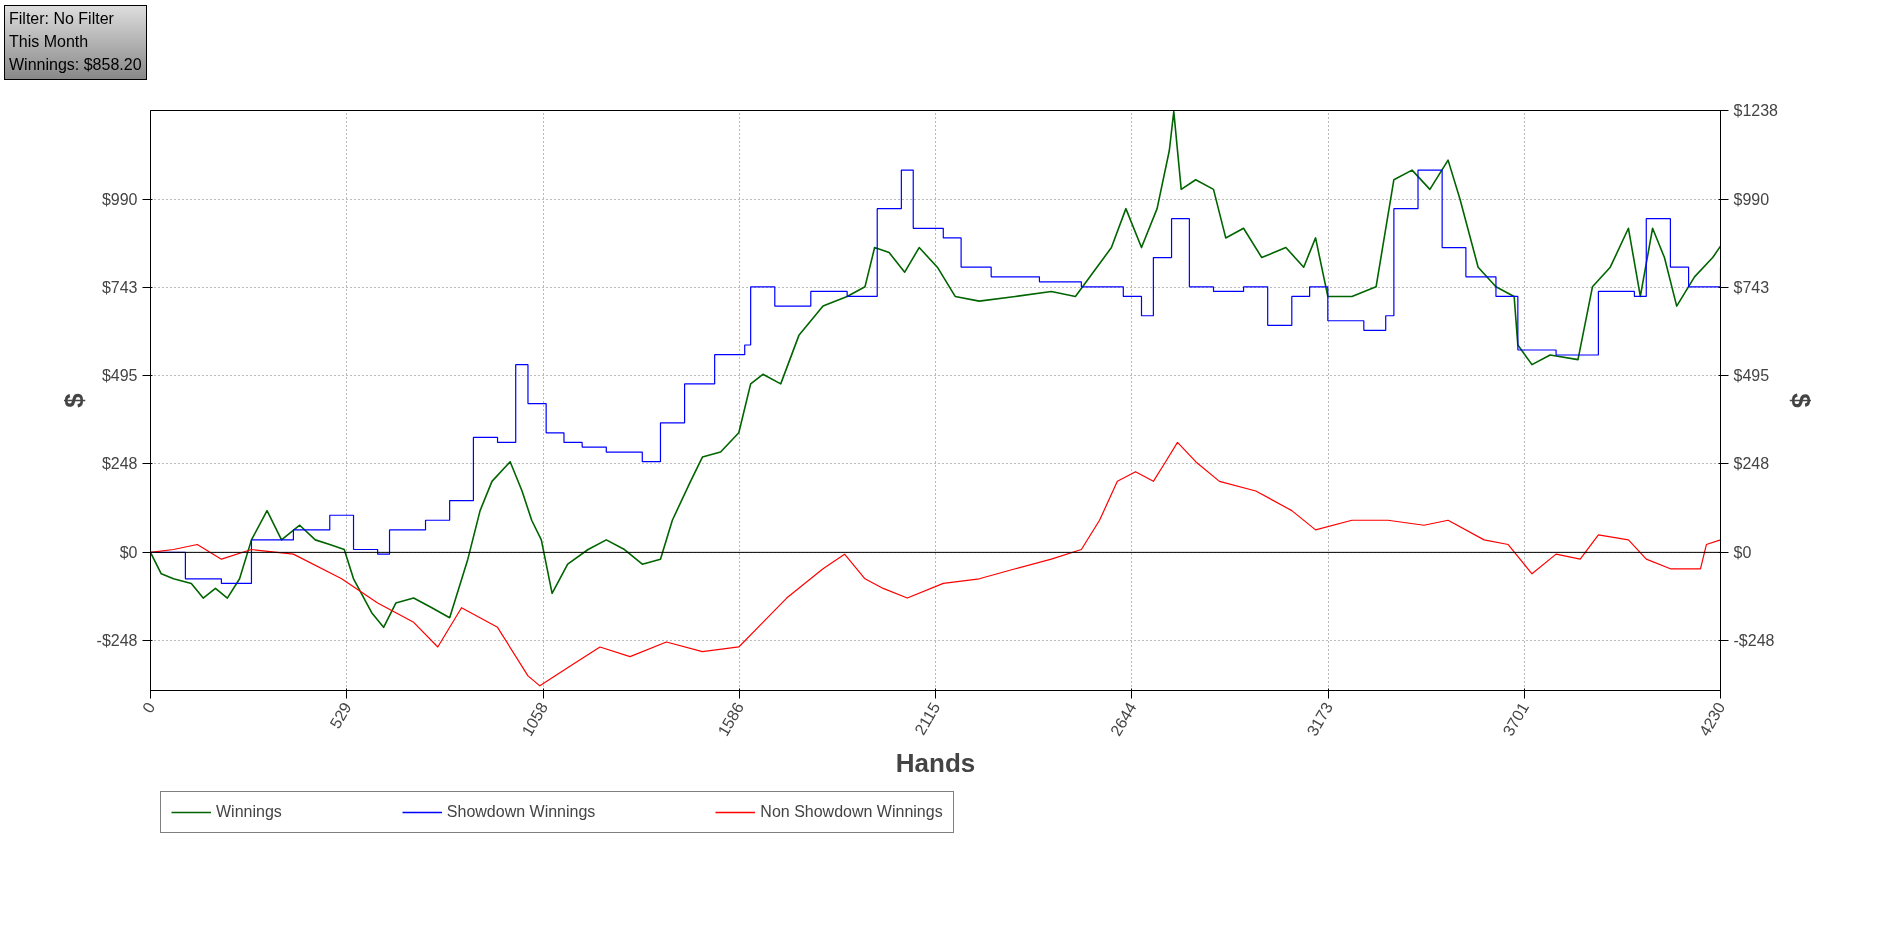 The height and width of the screenshot is (925, 1890). I want to click on x-tick-label: 2115, so click(927, 718).